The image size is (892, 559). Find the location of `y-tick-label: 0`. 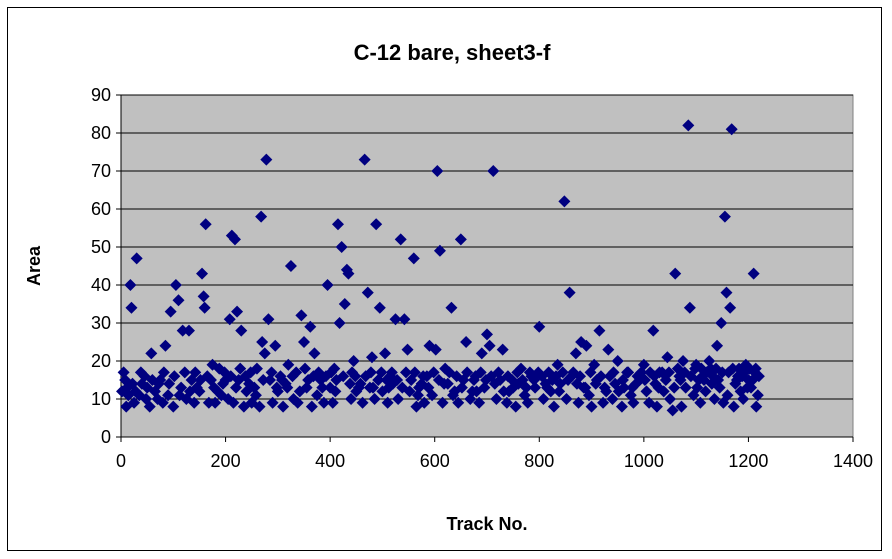

y-tick-label: 0 is located at coordinates (106, 437).